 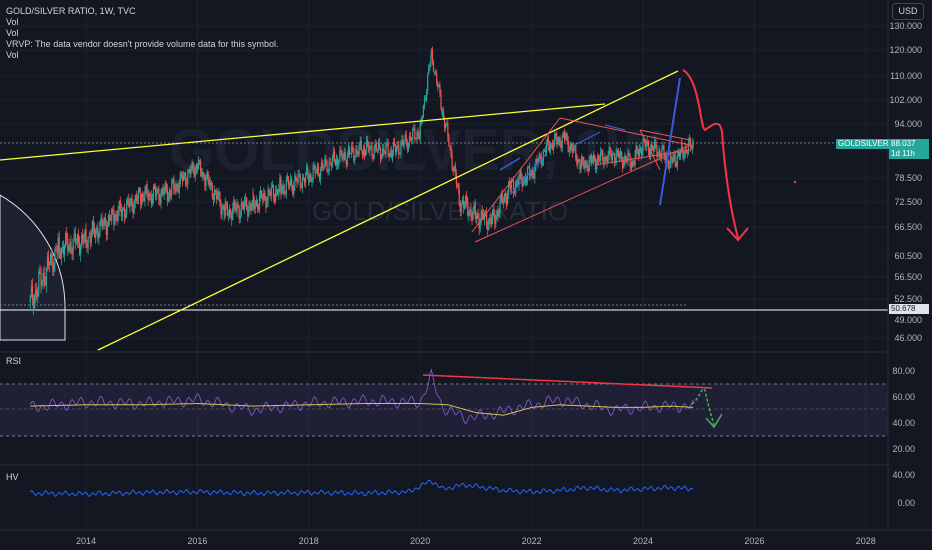 I want to click on rsi-pane-label: RSI, so click(x=14, y=361).